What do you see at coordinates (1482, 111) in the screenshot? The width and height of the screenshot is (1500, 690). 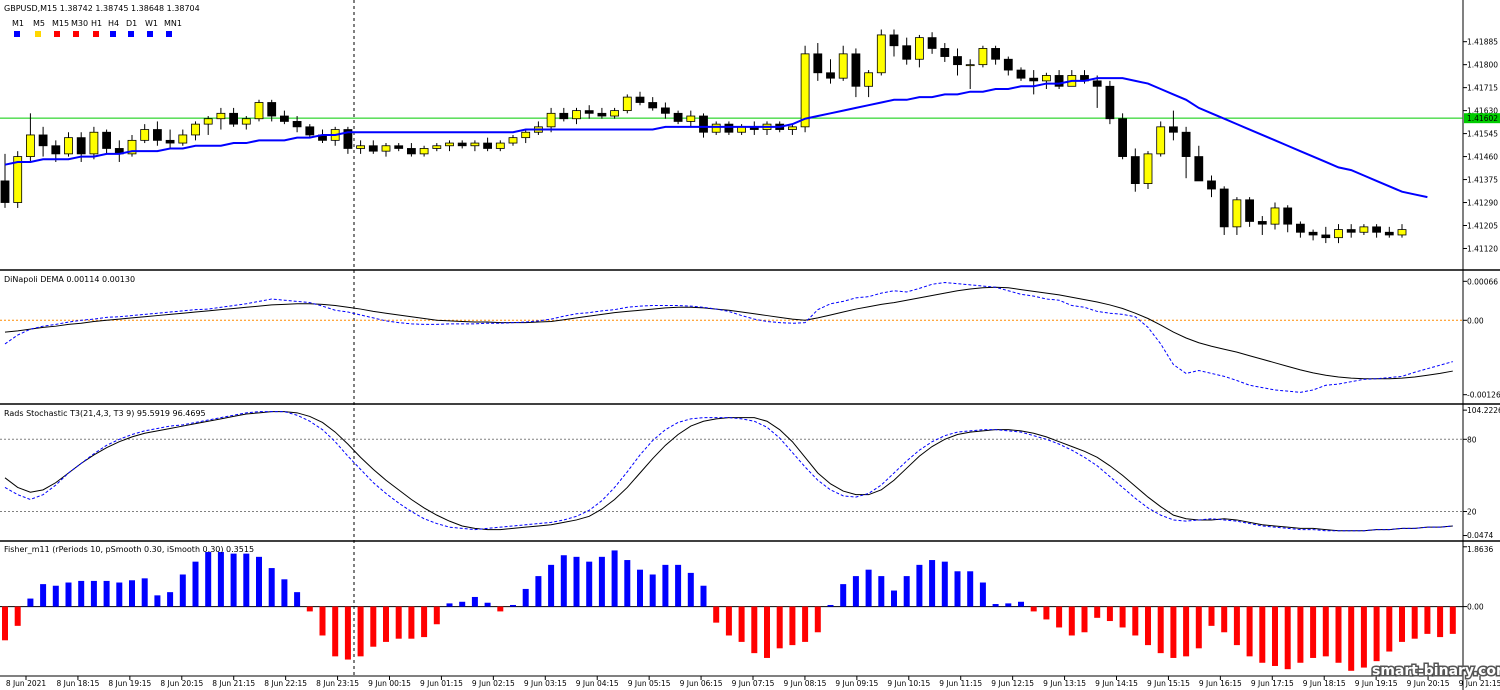 I see `price-tick-label: 1.41630` at bounding box center [1482, 111].